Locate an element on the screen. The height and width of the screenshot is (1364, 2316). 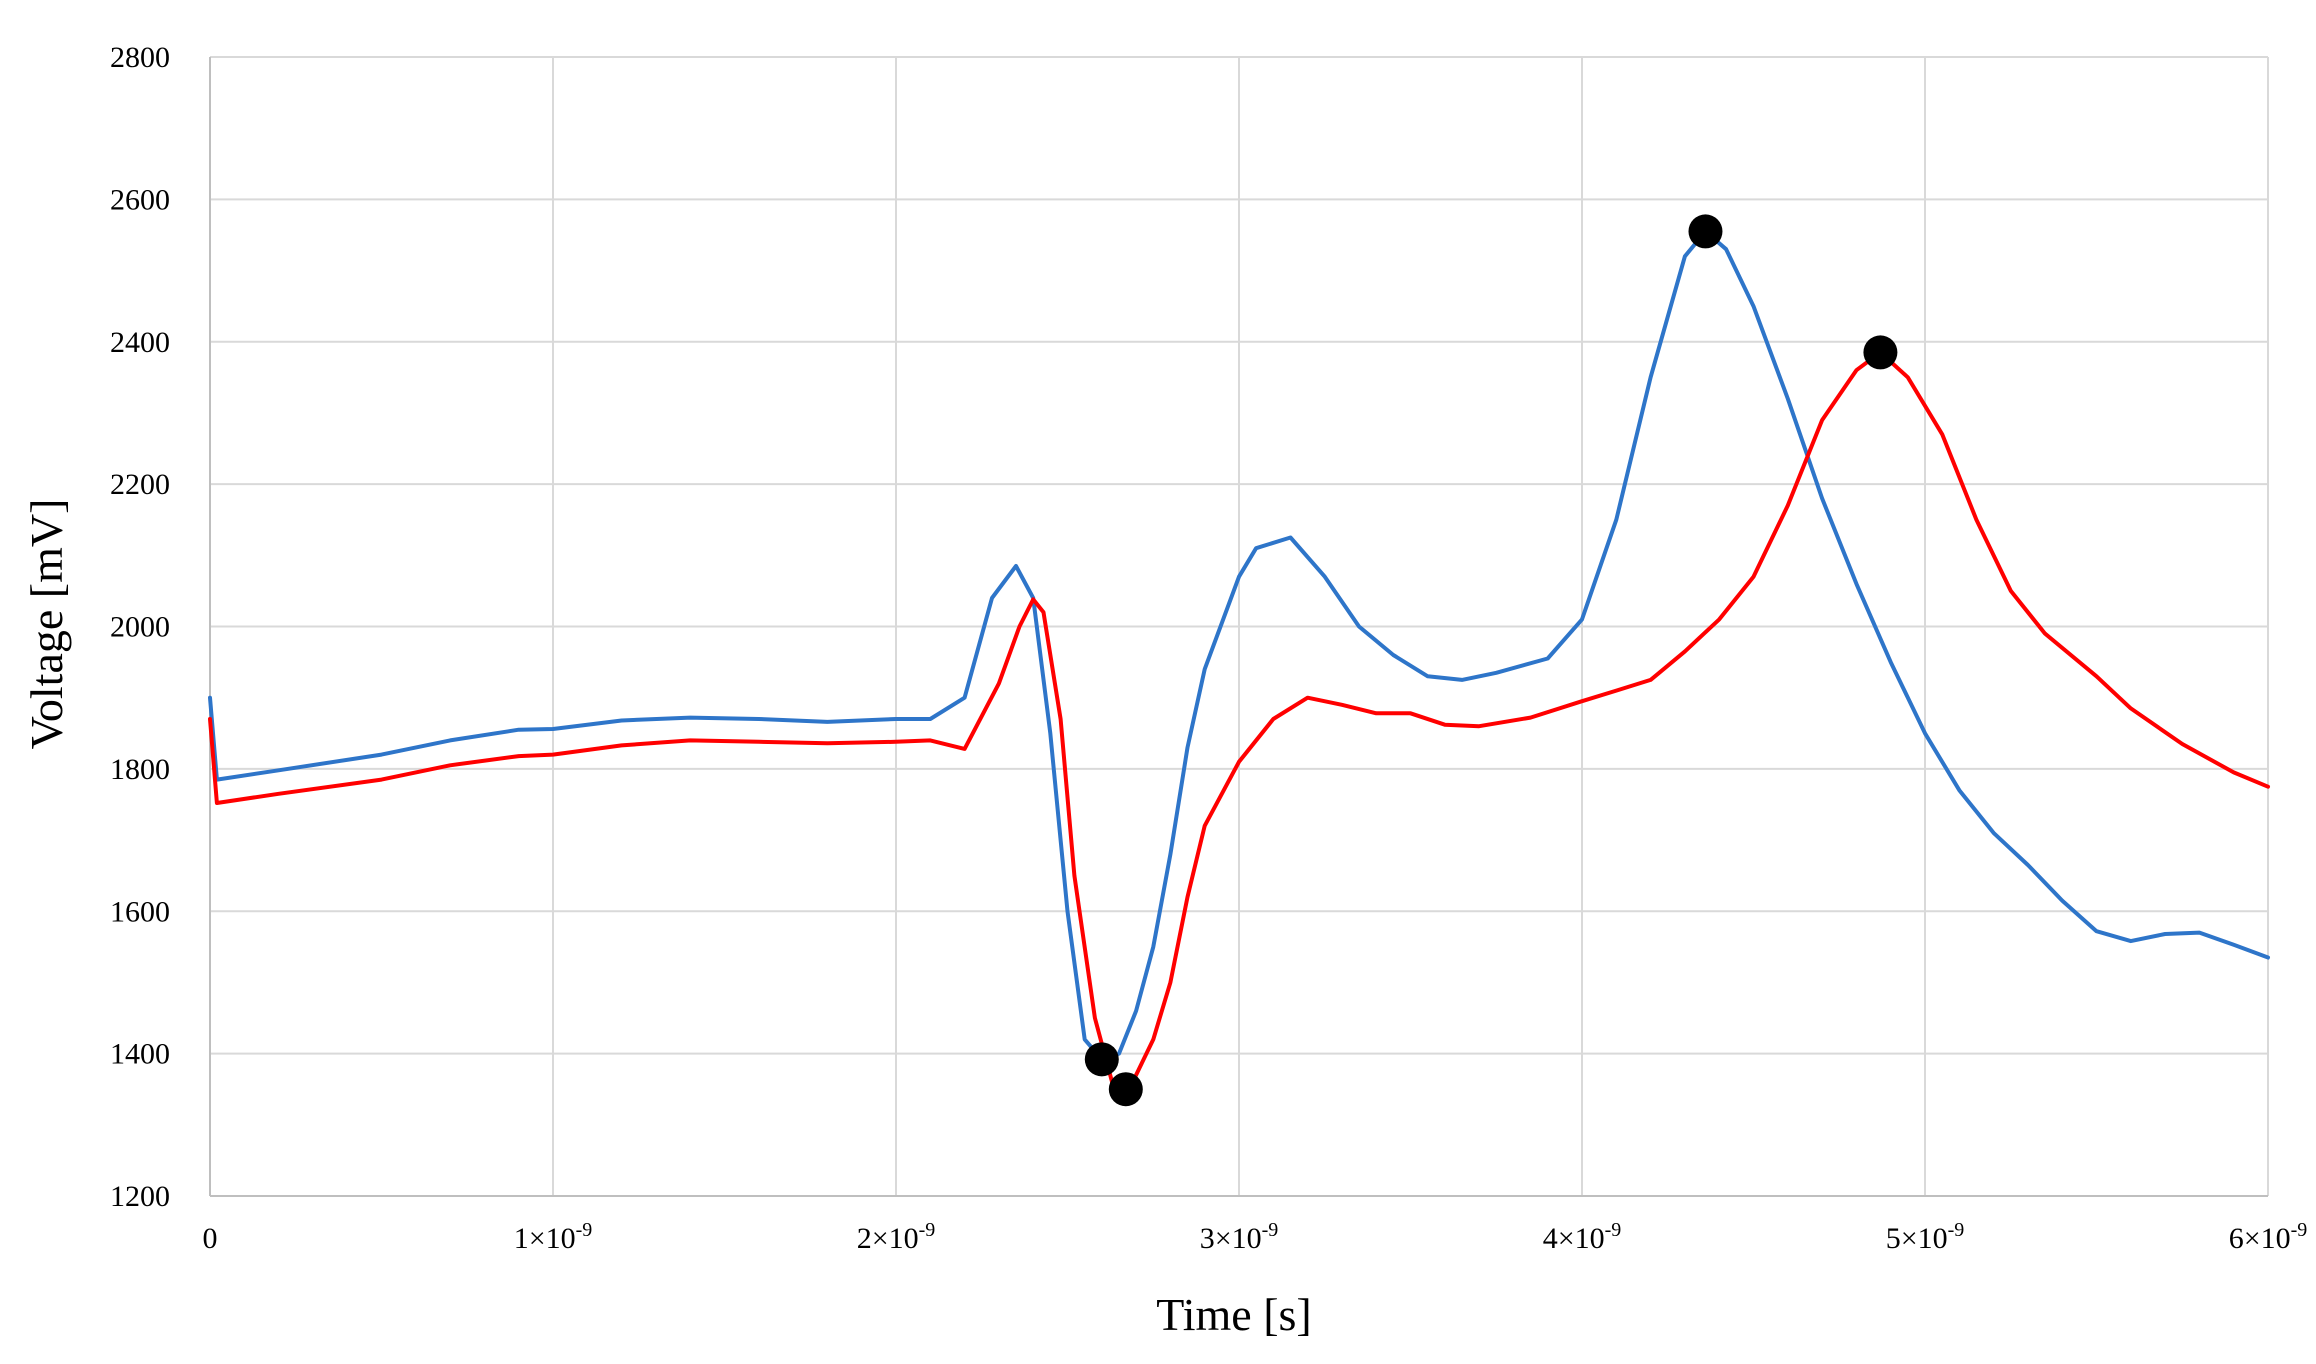
x-tick-label: 5×10⁻⁹ is located at coordinates (1925, 1237).